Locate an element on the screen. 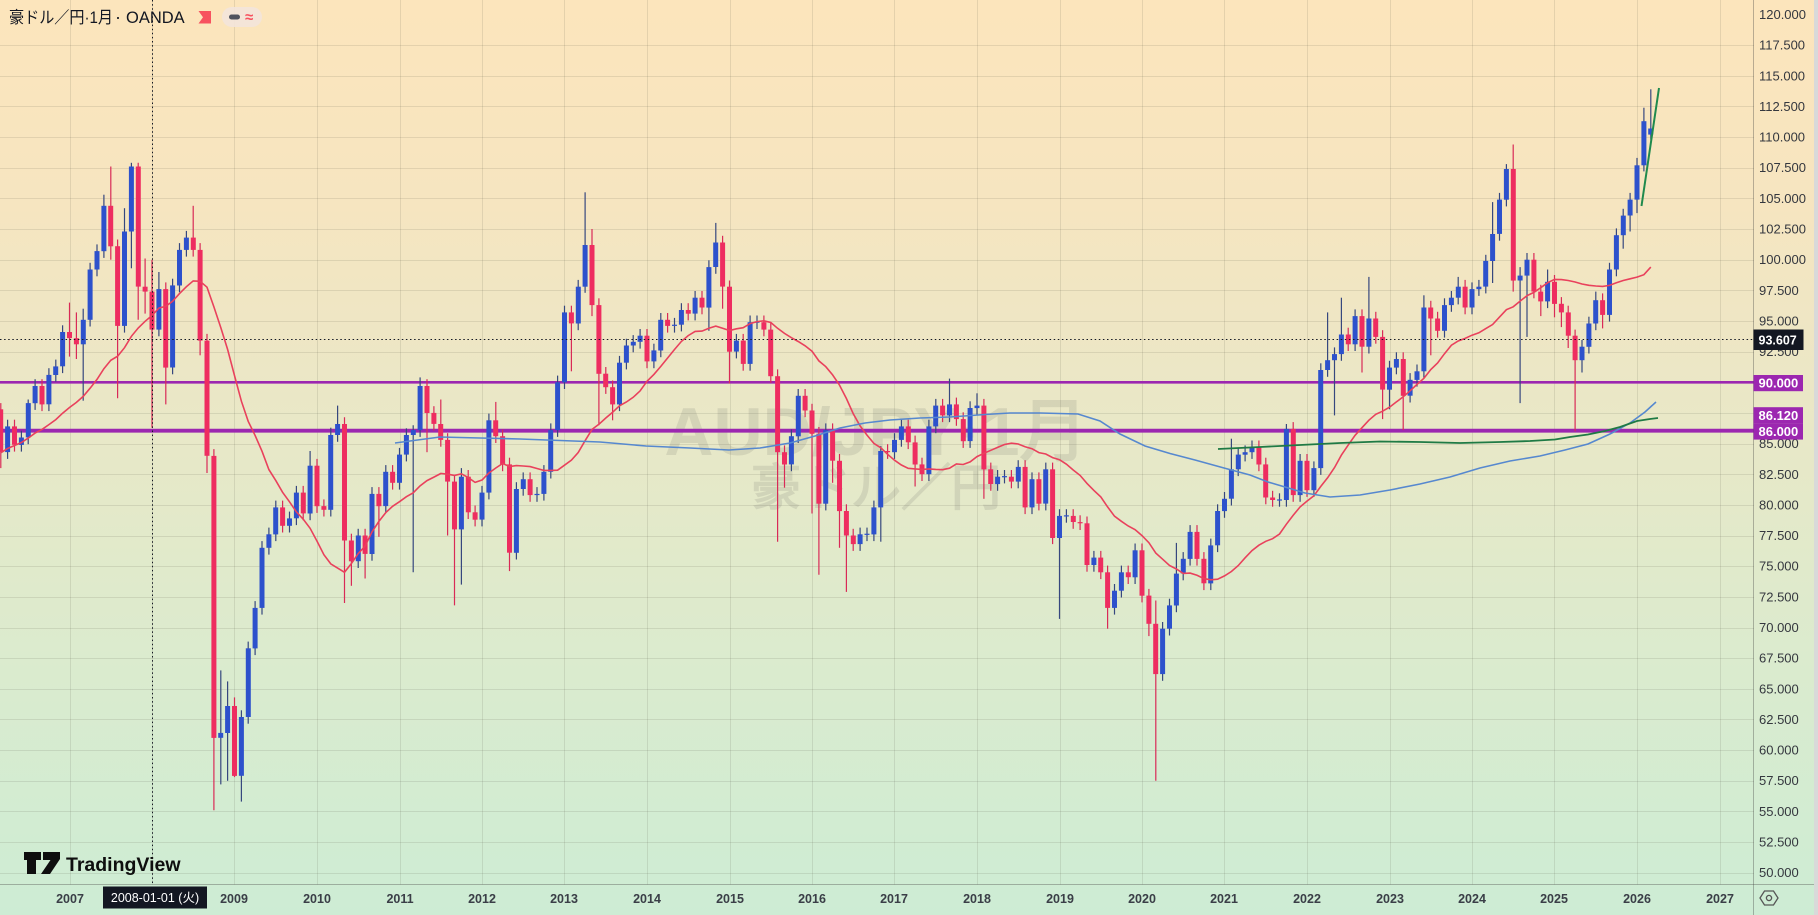 The width and height of the screenshot is (1818, 915). svg-text: 93.607 is located at coordinates (1778, 341).